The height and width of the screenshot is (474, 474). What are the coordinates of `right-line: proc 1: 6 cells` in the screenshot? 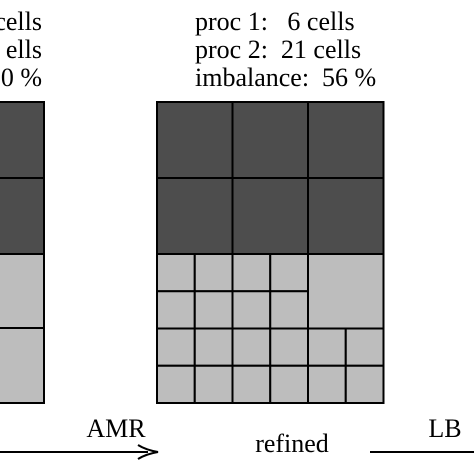 It's located at (275, 21).